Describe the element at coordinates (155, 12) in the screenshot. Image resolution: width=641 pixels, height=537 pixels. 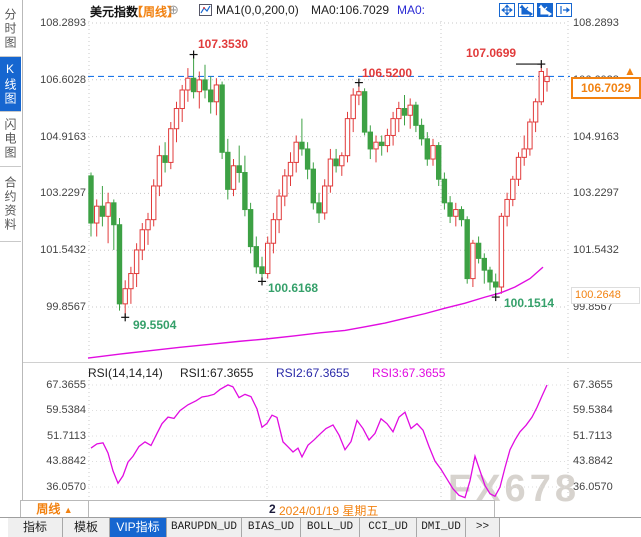
I see `period-badge: 【周线】` at that location.